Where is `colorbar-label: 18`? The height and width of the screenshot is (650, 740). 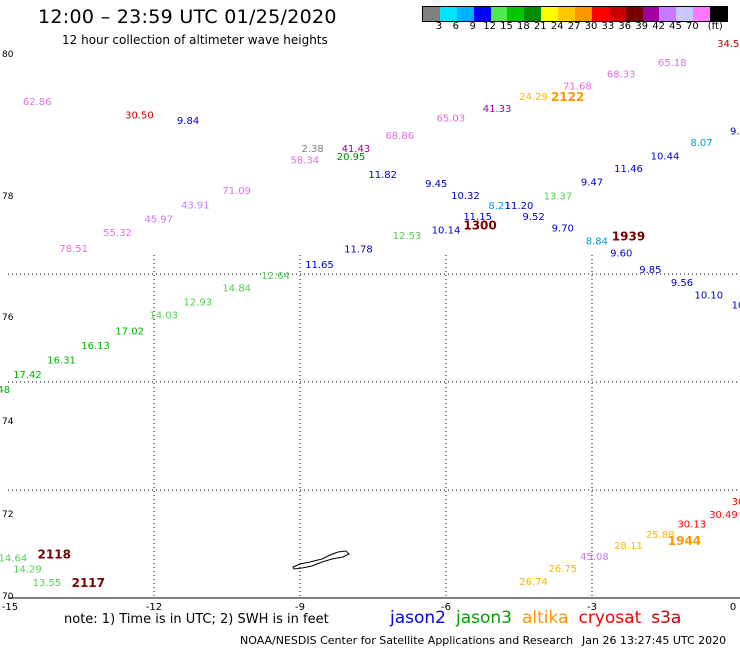 colorbar-label: 18 is located at coordinates (523, 26).